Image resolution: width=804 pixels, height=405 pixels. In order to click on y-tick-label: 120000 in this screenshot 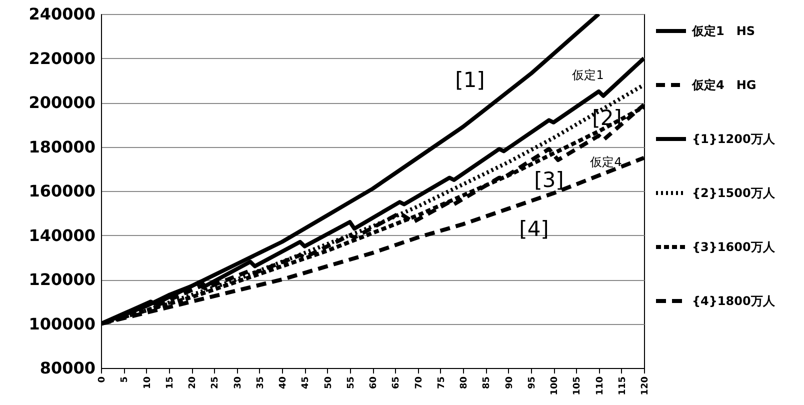, I will do `click(62, 279)`.